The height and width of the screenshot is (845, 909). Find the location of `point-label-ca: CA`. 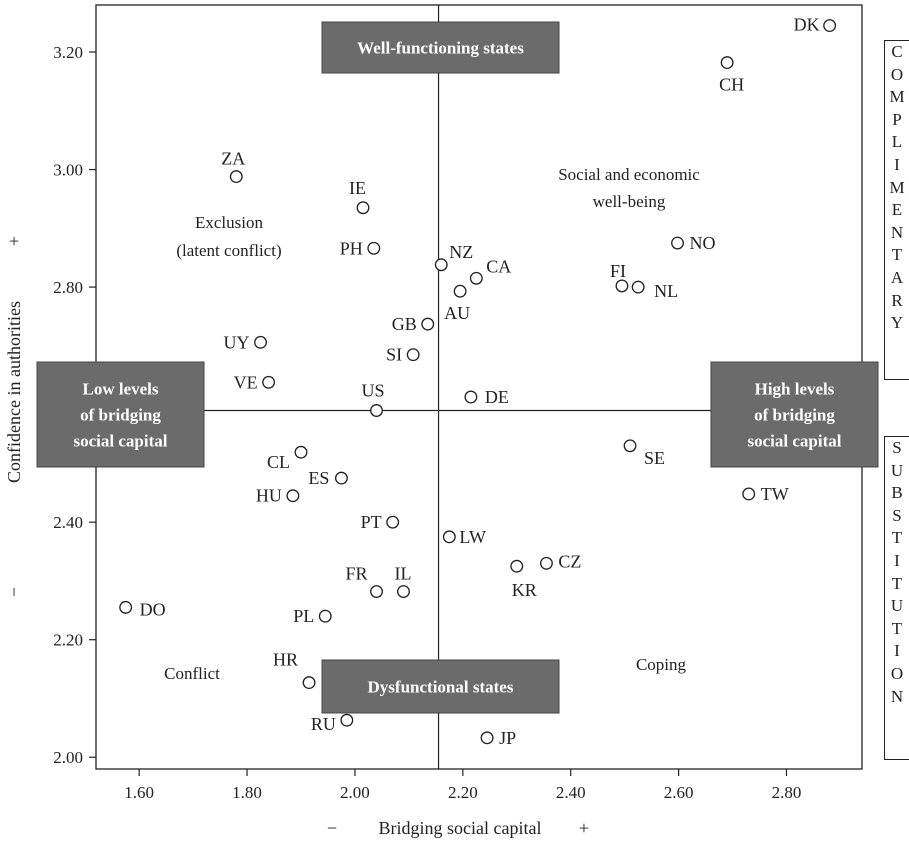

point-label-ca: CA is located at coordinates (498, 266).